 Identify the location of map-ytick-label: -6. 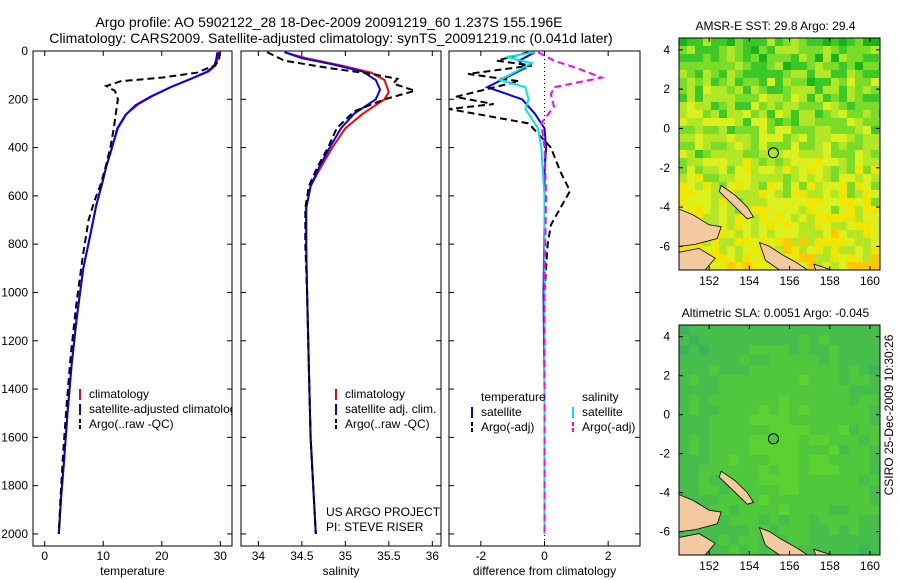
(664, 246).